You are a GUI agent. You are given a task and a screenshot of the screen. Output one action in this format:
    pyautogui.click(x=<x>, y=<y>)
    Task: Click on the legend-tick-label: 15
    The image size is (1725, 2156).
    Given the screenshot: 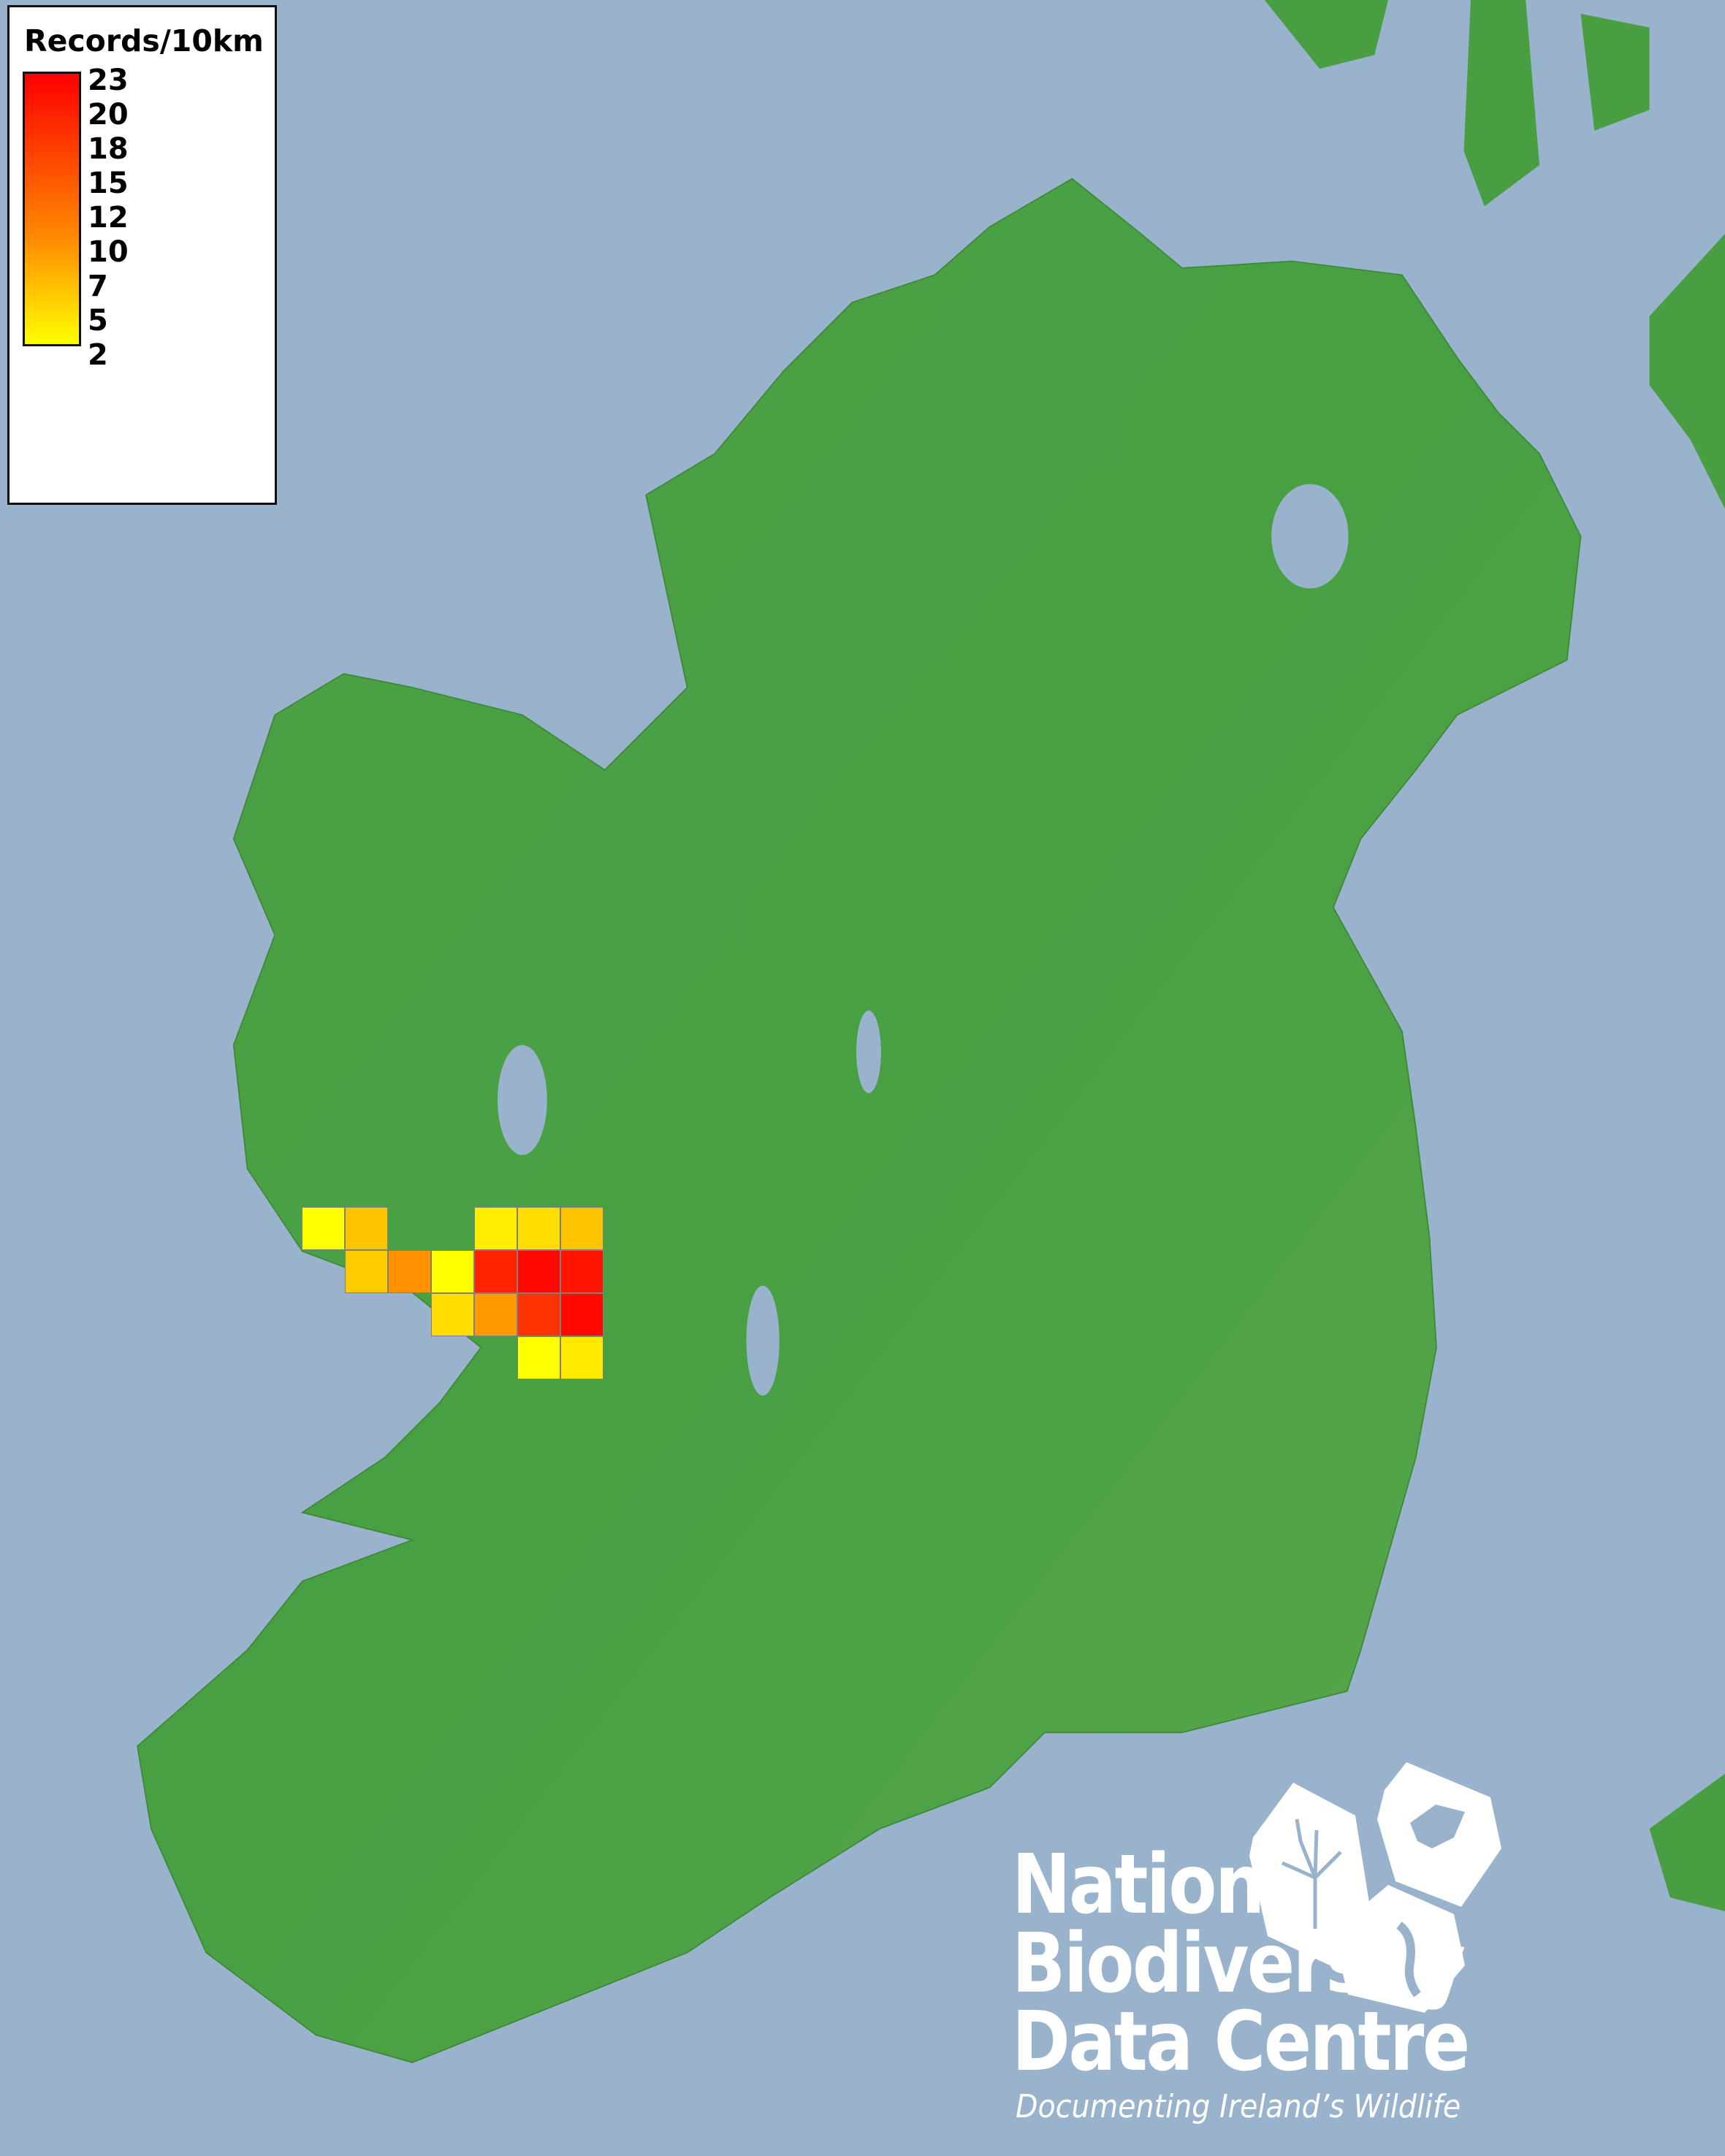 What is the action you would take?
    pyautogui.click(x=109, y=183)
    